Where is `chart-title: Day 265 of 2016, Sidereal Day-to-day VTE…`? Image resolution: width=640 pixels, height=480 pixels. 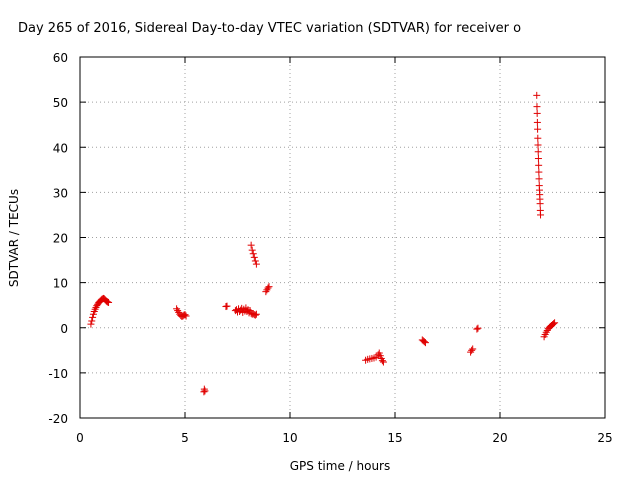
chart-title: Day 265 of 2016, Sidereal Day-to-day VTE… is located at coordinates (269, 28).